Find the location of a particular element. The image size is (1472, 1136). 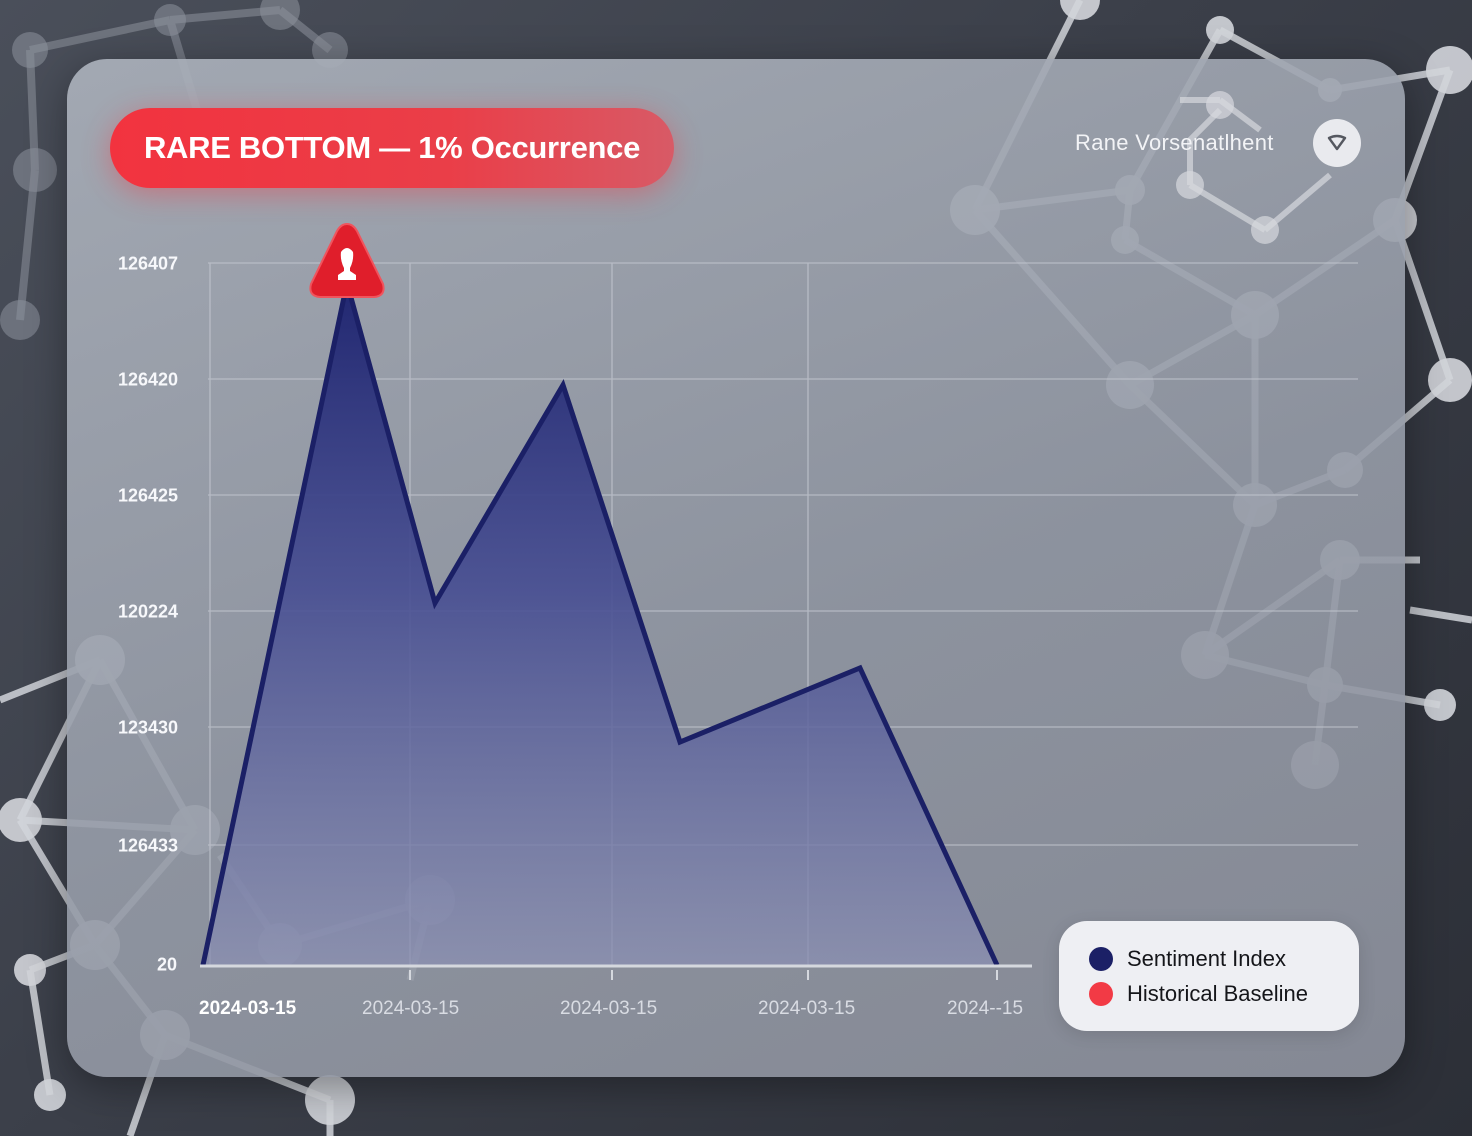

legend-item-sentiment-index: Sentiment Index is located at coordinates (1187, 959).